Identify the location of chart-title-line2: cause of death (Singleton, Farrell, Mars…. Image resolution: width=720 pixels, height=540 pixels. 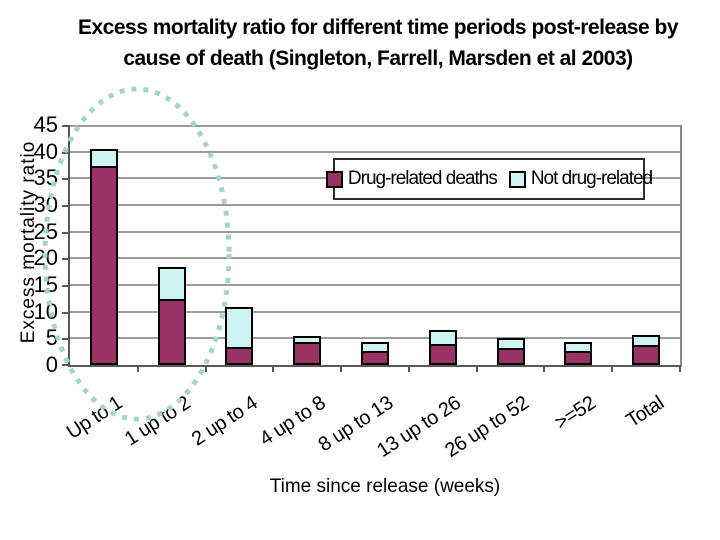
(378, 58).